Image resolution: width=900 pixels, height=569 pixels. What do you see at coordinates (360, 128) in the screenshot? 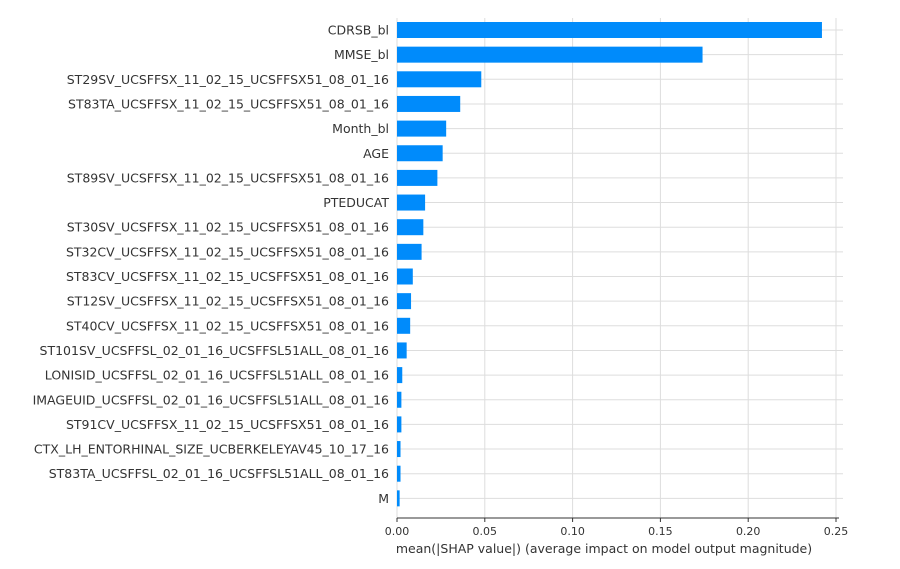
I see `category-label: Month_bl` at bounding box center [360, 128].